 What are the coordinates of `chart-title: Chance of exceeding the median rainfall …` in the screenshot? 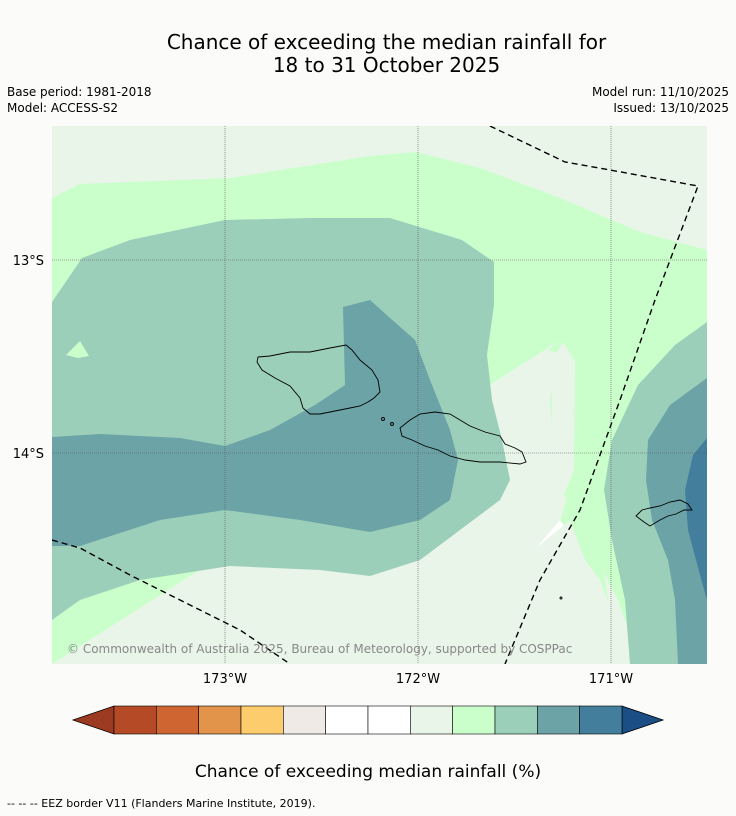 It's located at (368, 54).